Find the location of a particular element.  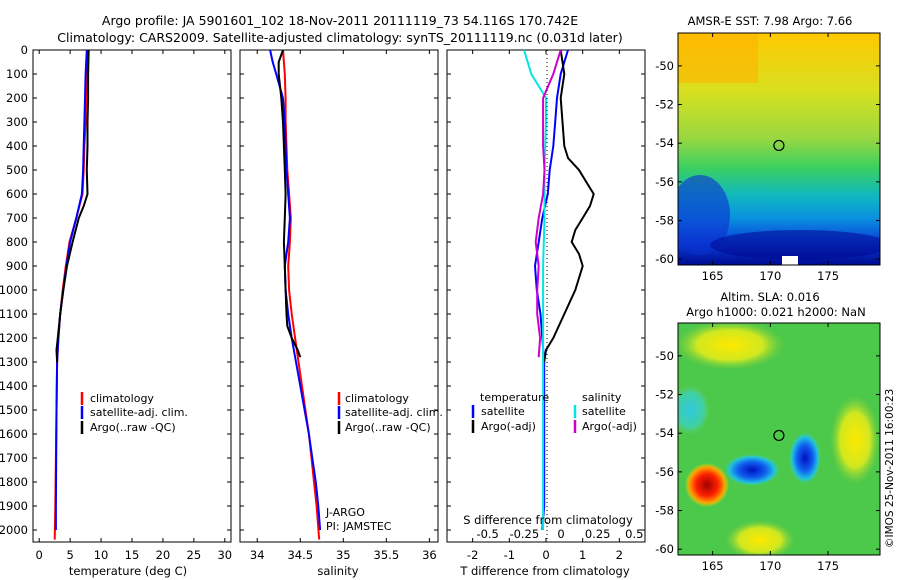

sst-argo-marker is located at coordinates (779, 145).